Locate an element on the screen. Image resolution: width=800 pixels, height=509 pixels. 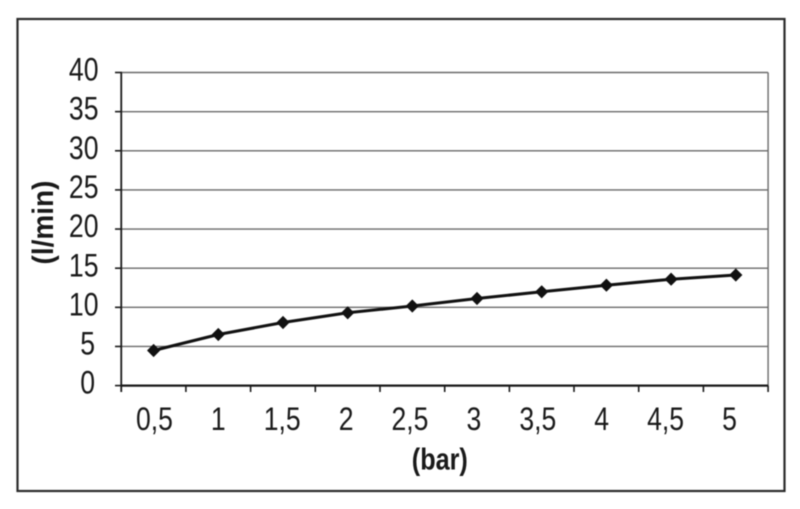
svg-text: 30 is located at coordinates (84, 148).